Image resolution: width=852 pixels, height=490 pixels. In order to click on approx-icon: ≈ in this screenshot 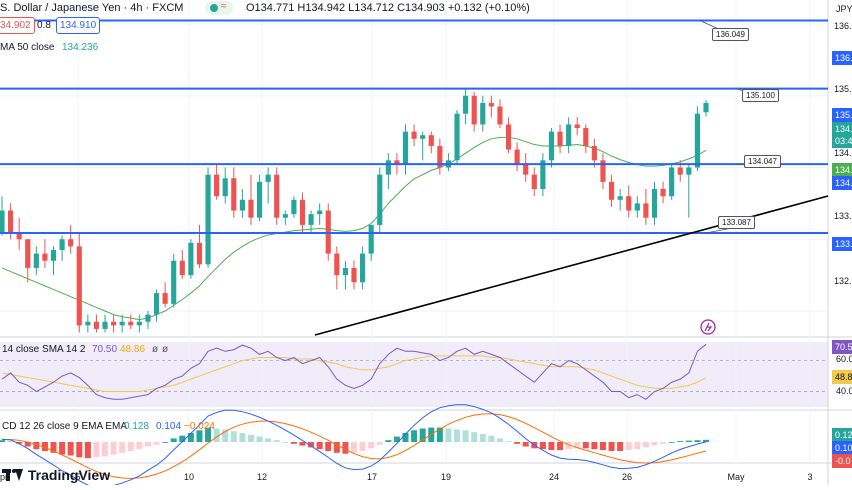, I will do `click(224, 6)`.